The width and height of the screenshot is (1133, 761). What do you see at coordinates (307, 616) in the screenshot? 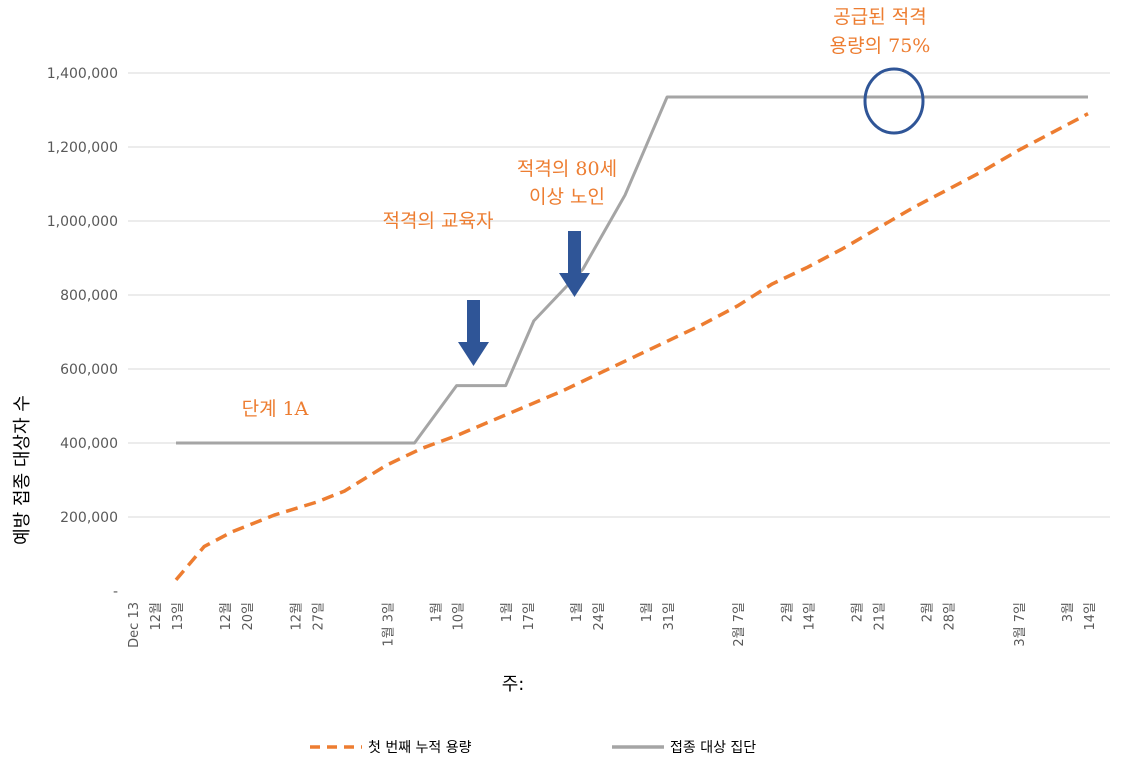
I see `x-tick-label: 12월 27일` at bounding box center [307, 616].